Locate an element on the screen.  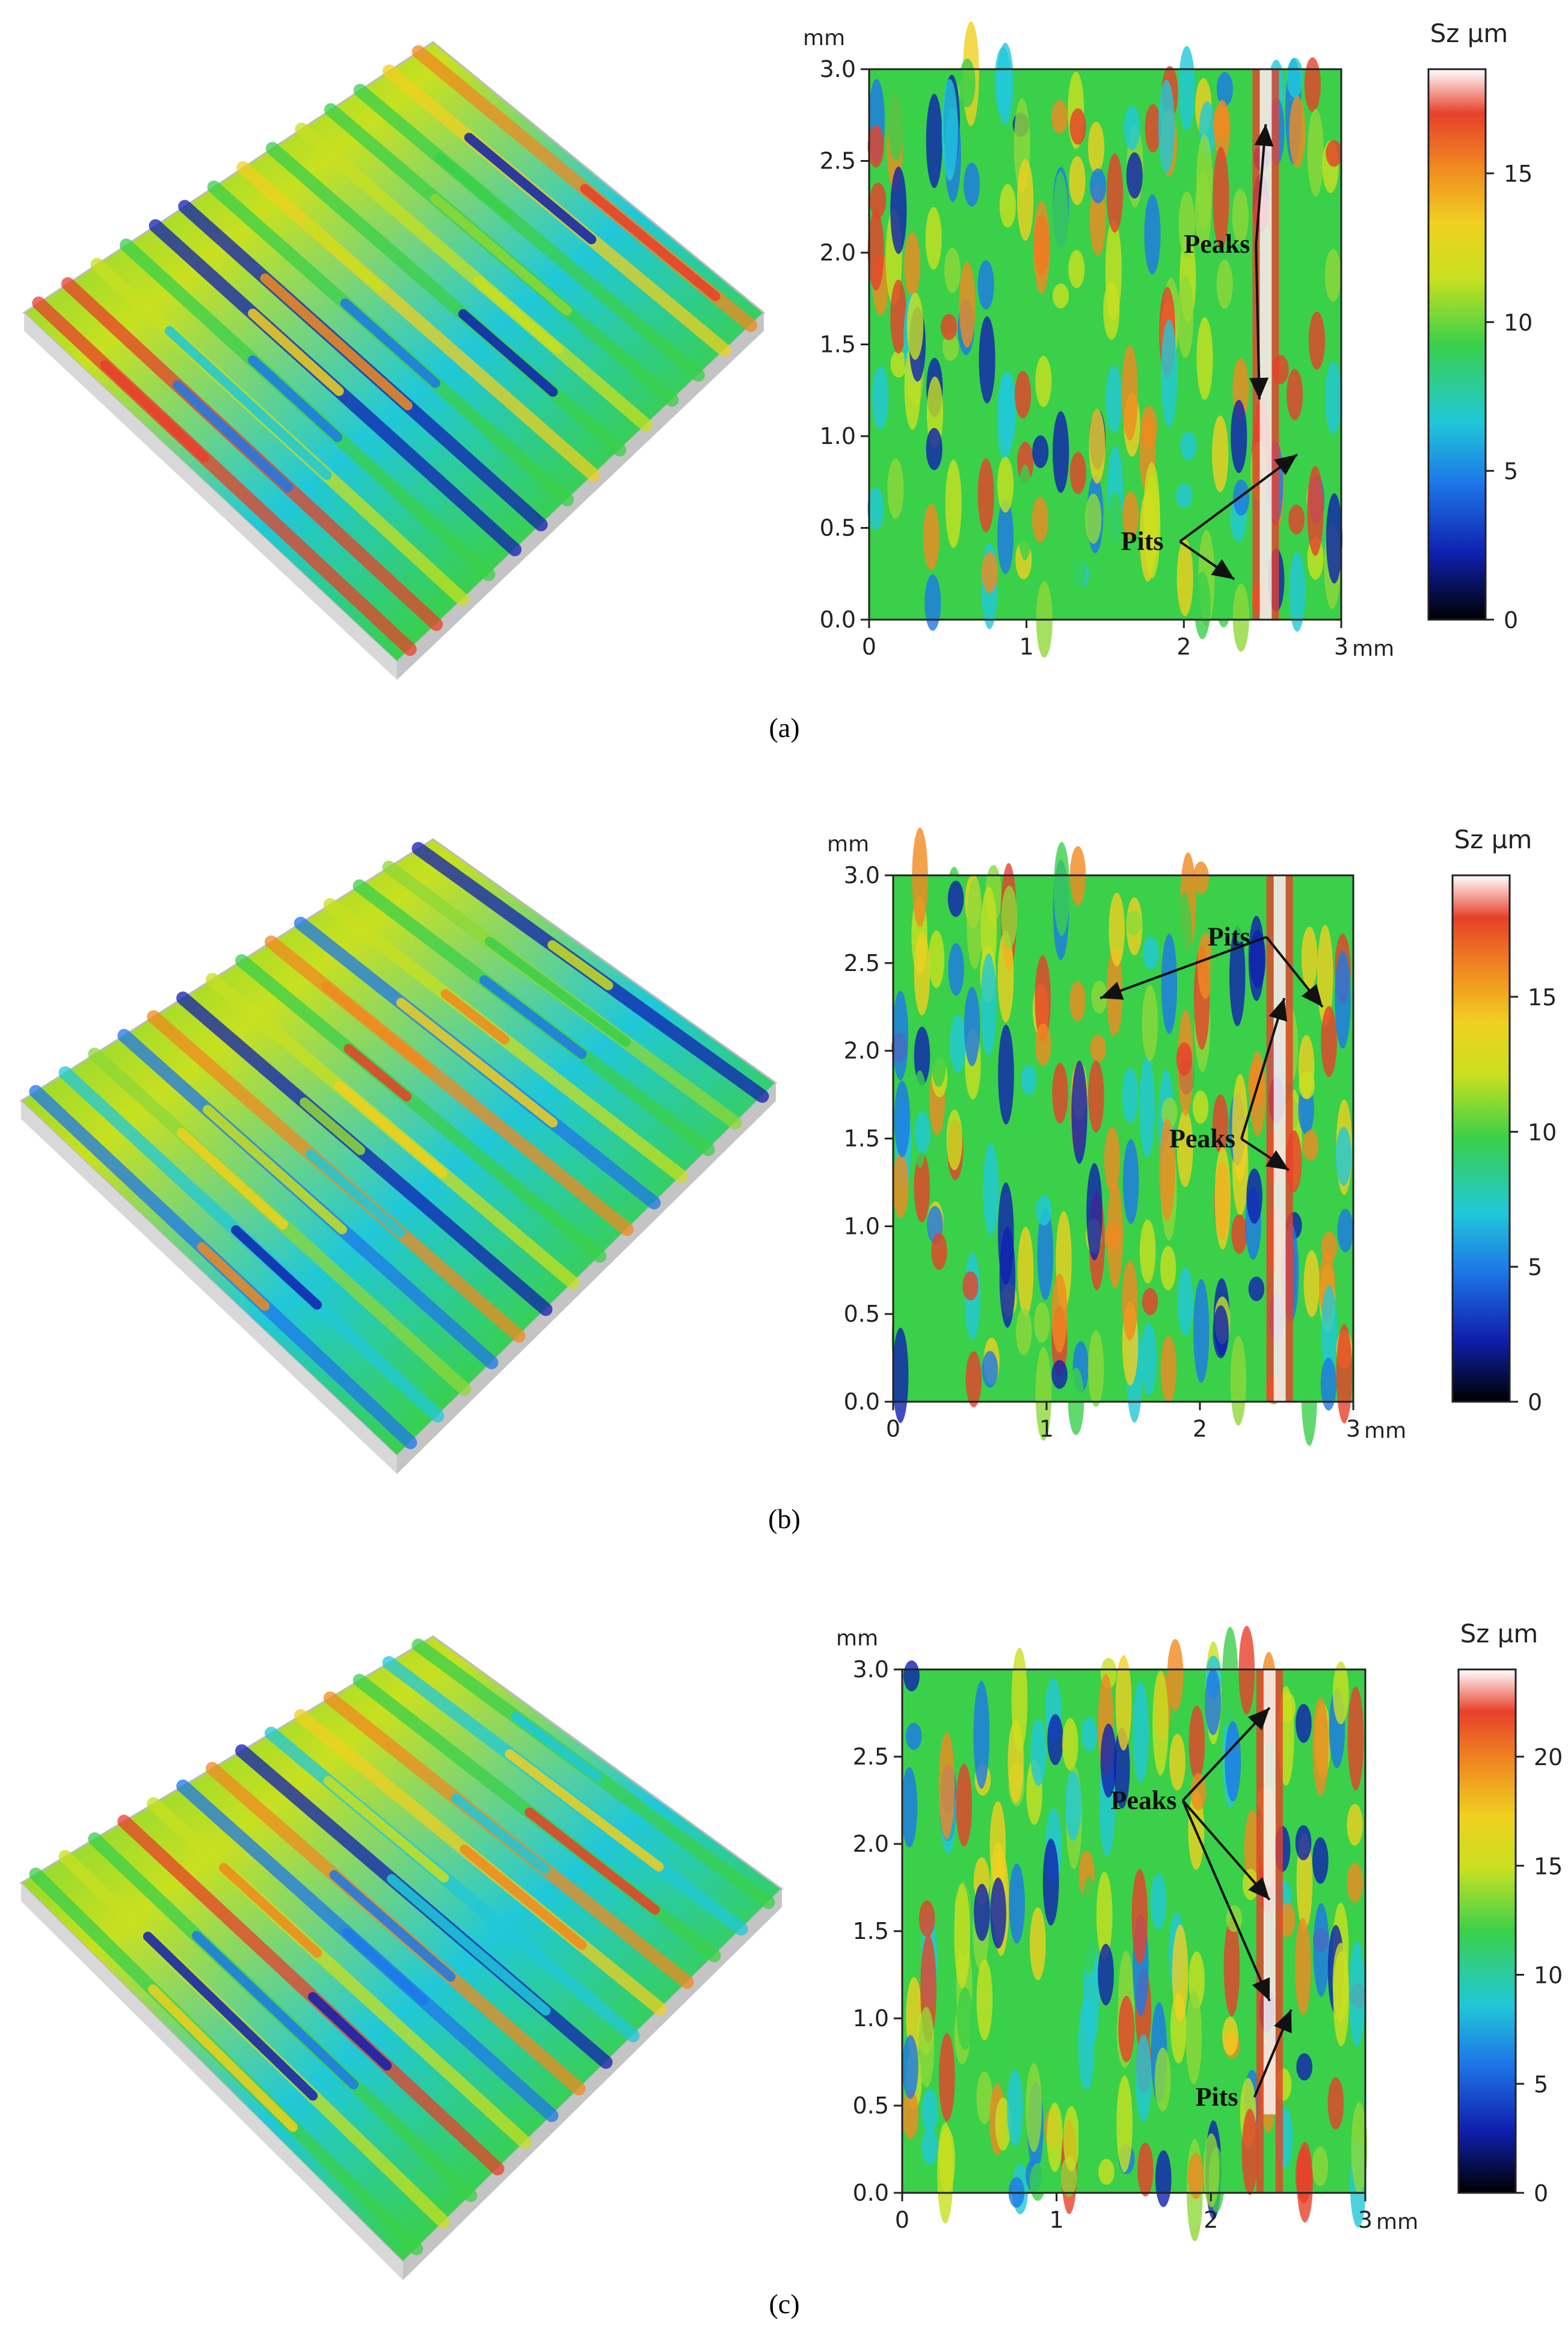
x-tick-label: 0 is located at coordinates (893, 1429).